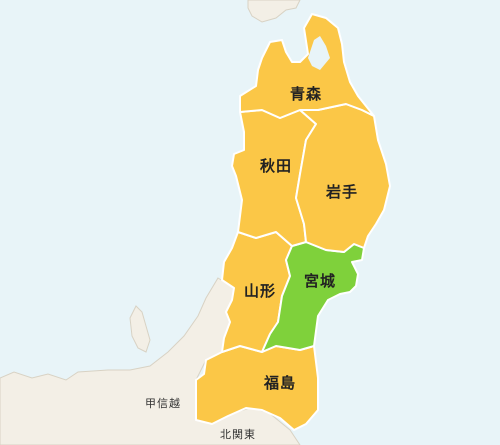 This screenshot has height=445, width=500. What do you see at coordinates (319, 53) in the screenshot?
I see `mutsu-bay` at bounding box center [319, 53].